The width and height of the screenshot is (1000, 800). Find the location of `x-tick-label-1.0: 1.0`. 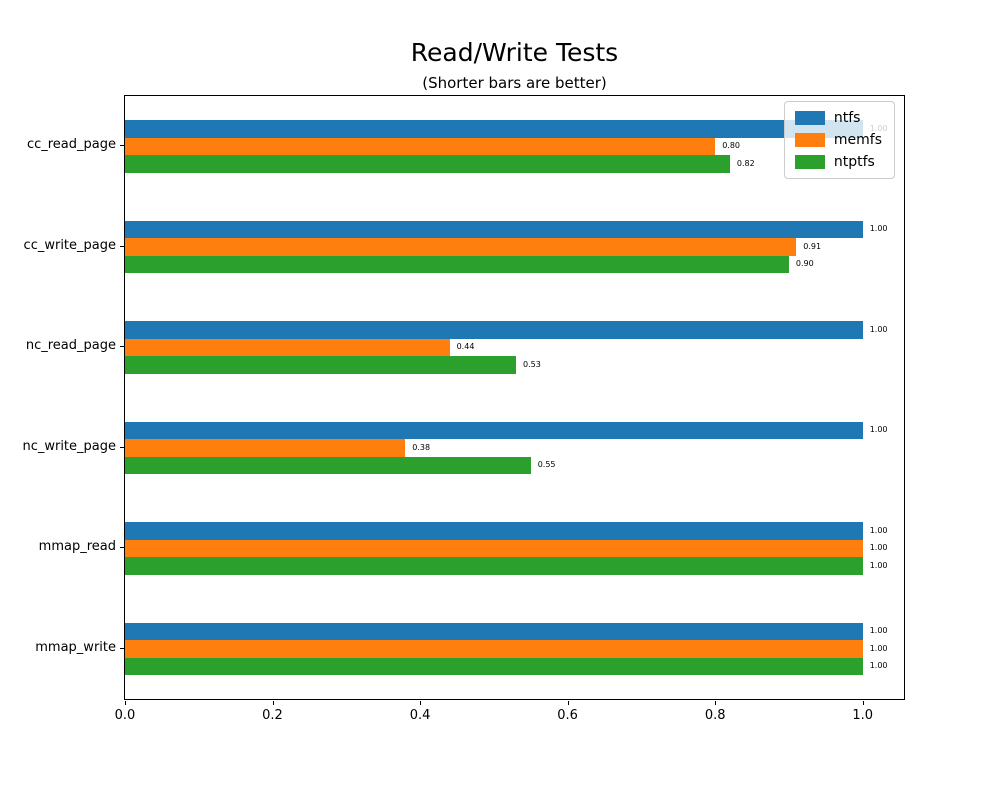

x-tick-label-1.0: 1.0 is located at coordinates (863, 715).